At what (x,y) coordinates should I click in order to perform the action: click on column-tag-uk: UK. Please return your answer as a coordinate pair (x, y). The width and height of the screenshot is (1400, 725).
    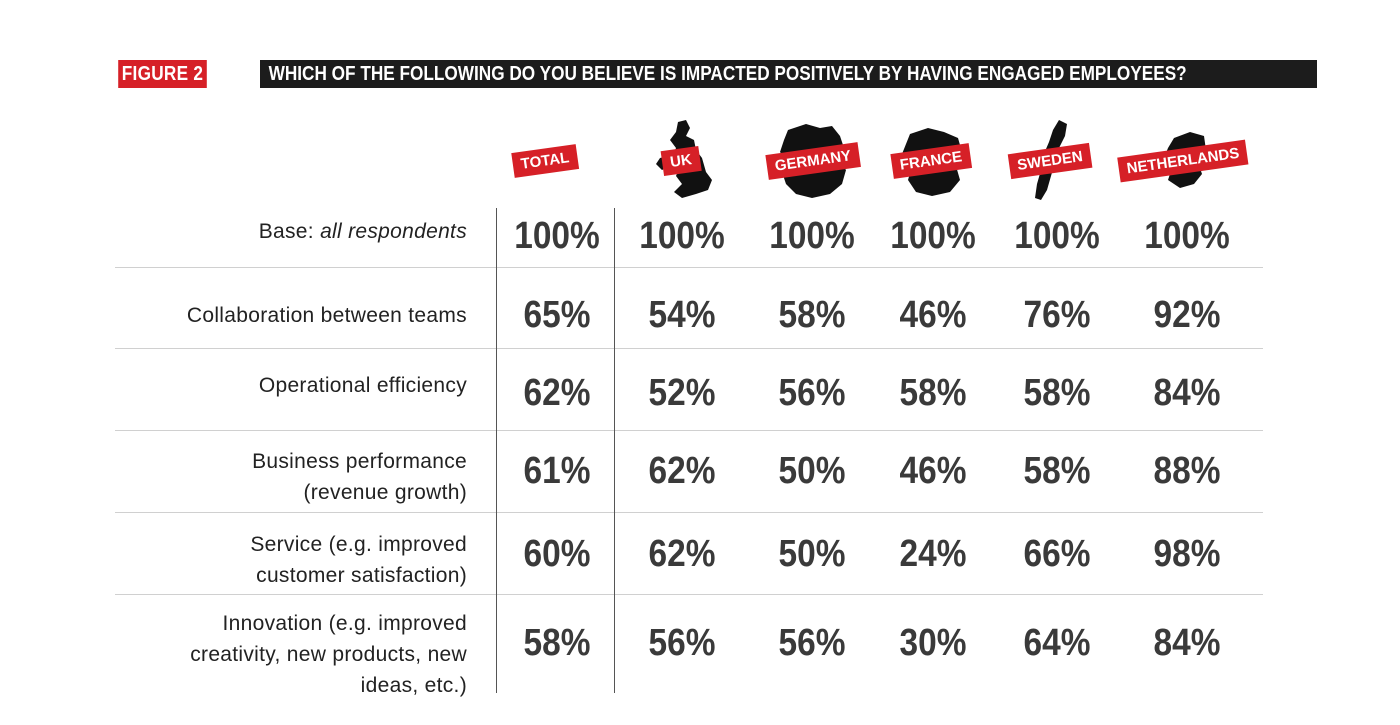
    Looking at the image, I should click on (681, 160).